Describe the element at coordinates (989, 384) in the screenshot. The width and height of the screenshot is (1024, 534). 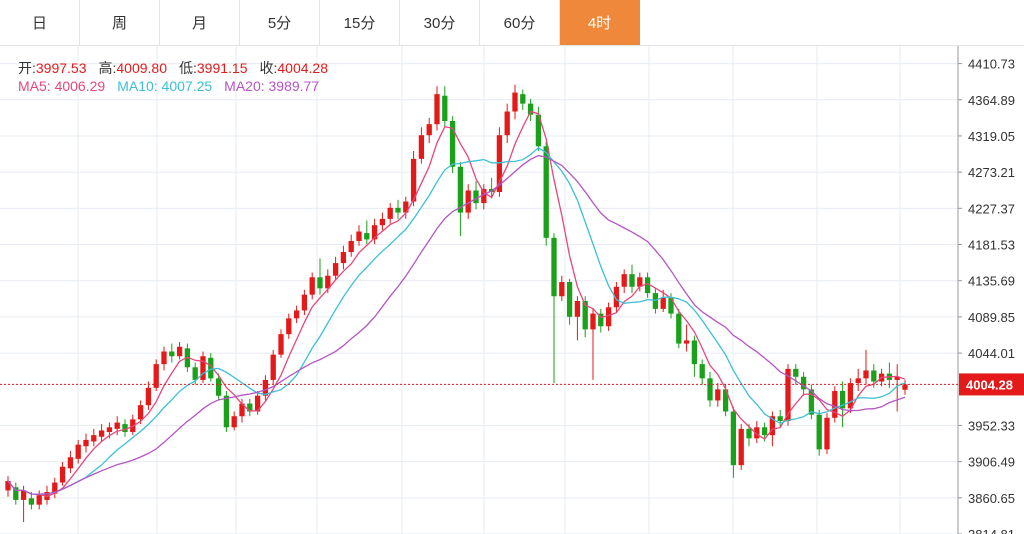
I see `current-price-label: 4004.28` at that location.